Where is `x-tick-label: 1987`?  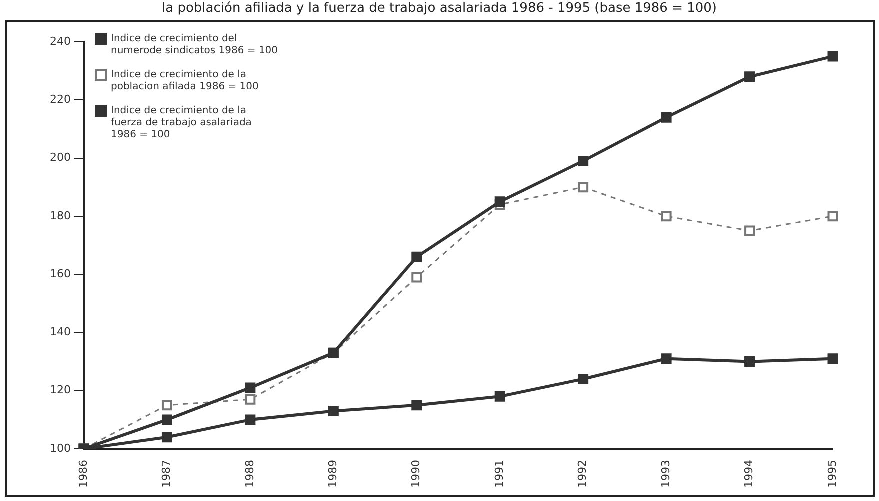
x-tick-label: 1987 is located at coordinates (167, 474).